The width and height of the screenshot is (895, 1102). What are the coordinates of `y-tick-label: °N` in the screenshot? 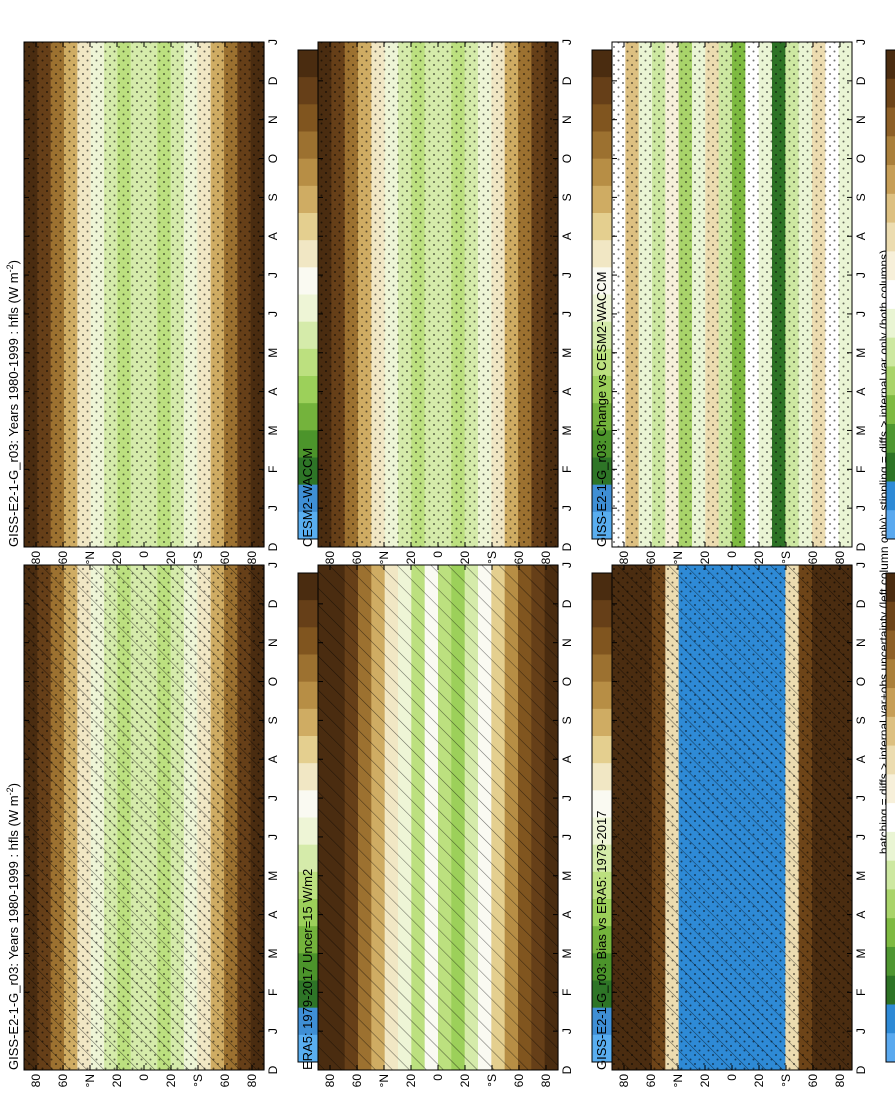 It's located at (90, 1080).